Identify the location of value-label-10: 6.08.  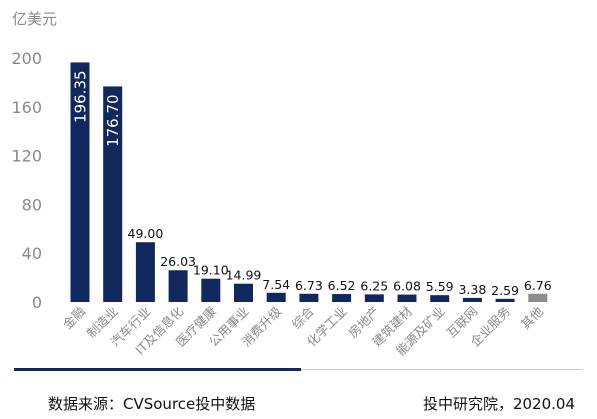
(407, 286).